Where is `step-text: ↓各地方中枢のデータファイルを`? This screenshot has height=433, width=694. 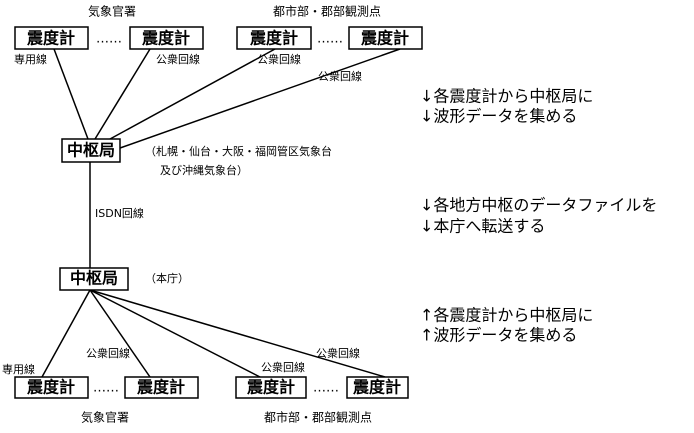 step-text: ↓各地方中枢のデータファイルを is located at coordinates (538, 205).